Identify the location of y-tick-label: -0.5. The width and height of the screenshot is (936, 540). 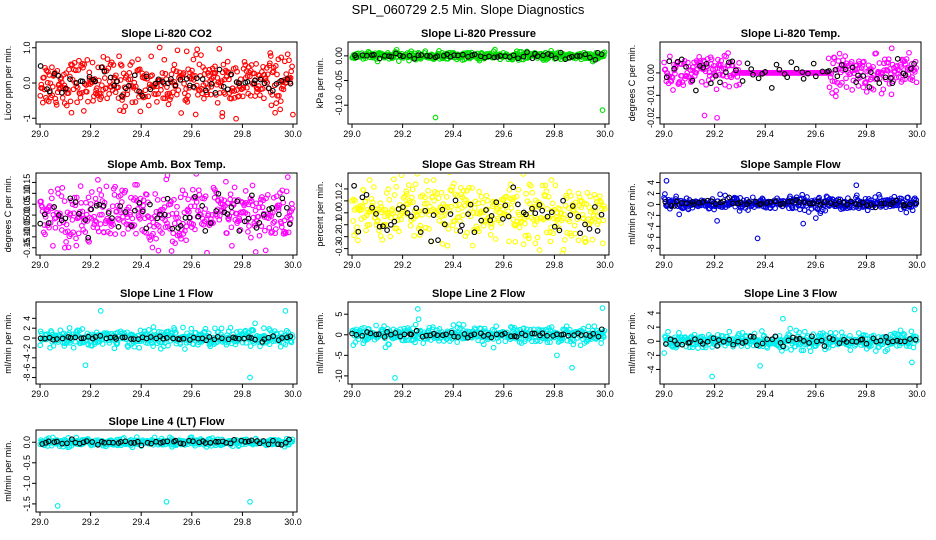
(27, 463).